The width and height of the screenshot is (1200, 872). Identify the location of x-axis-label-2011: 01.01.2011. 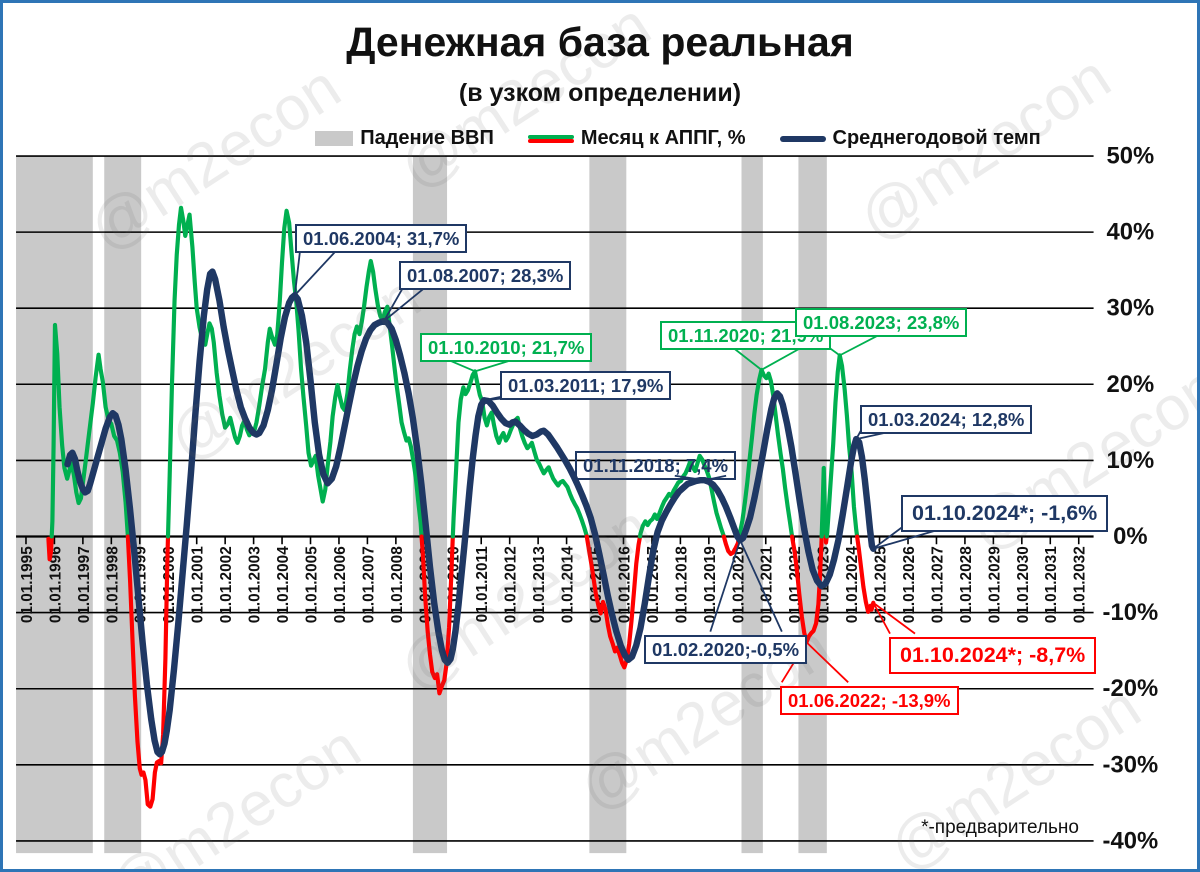
(482, 584).